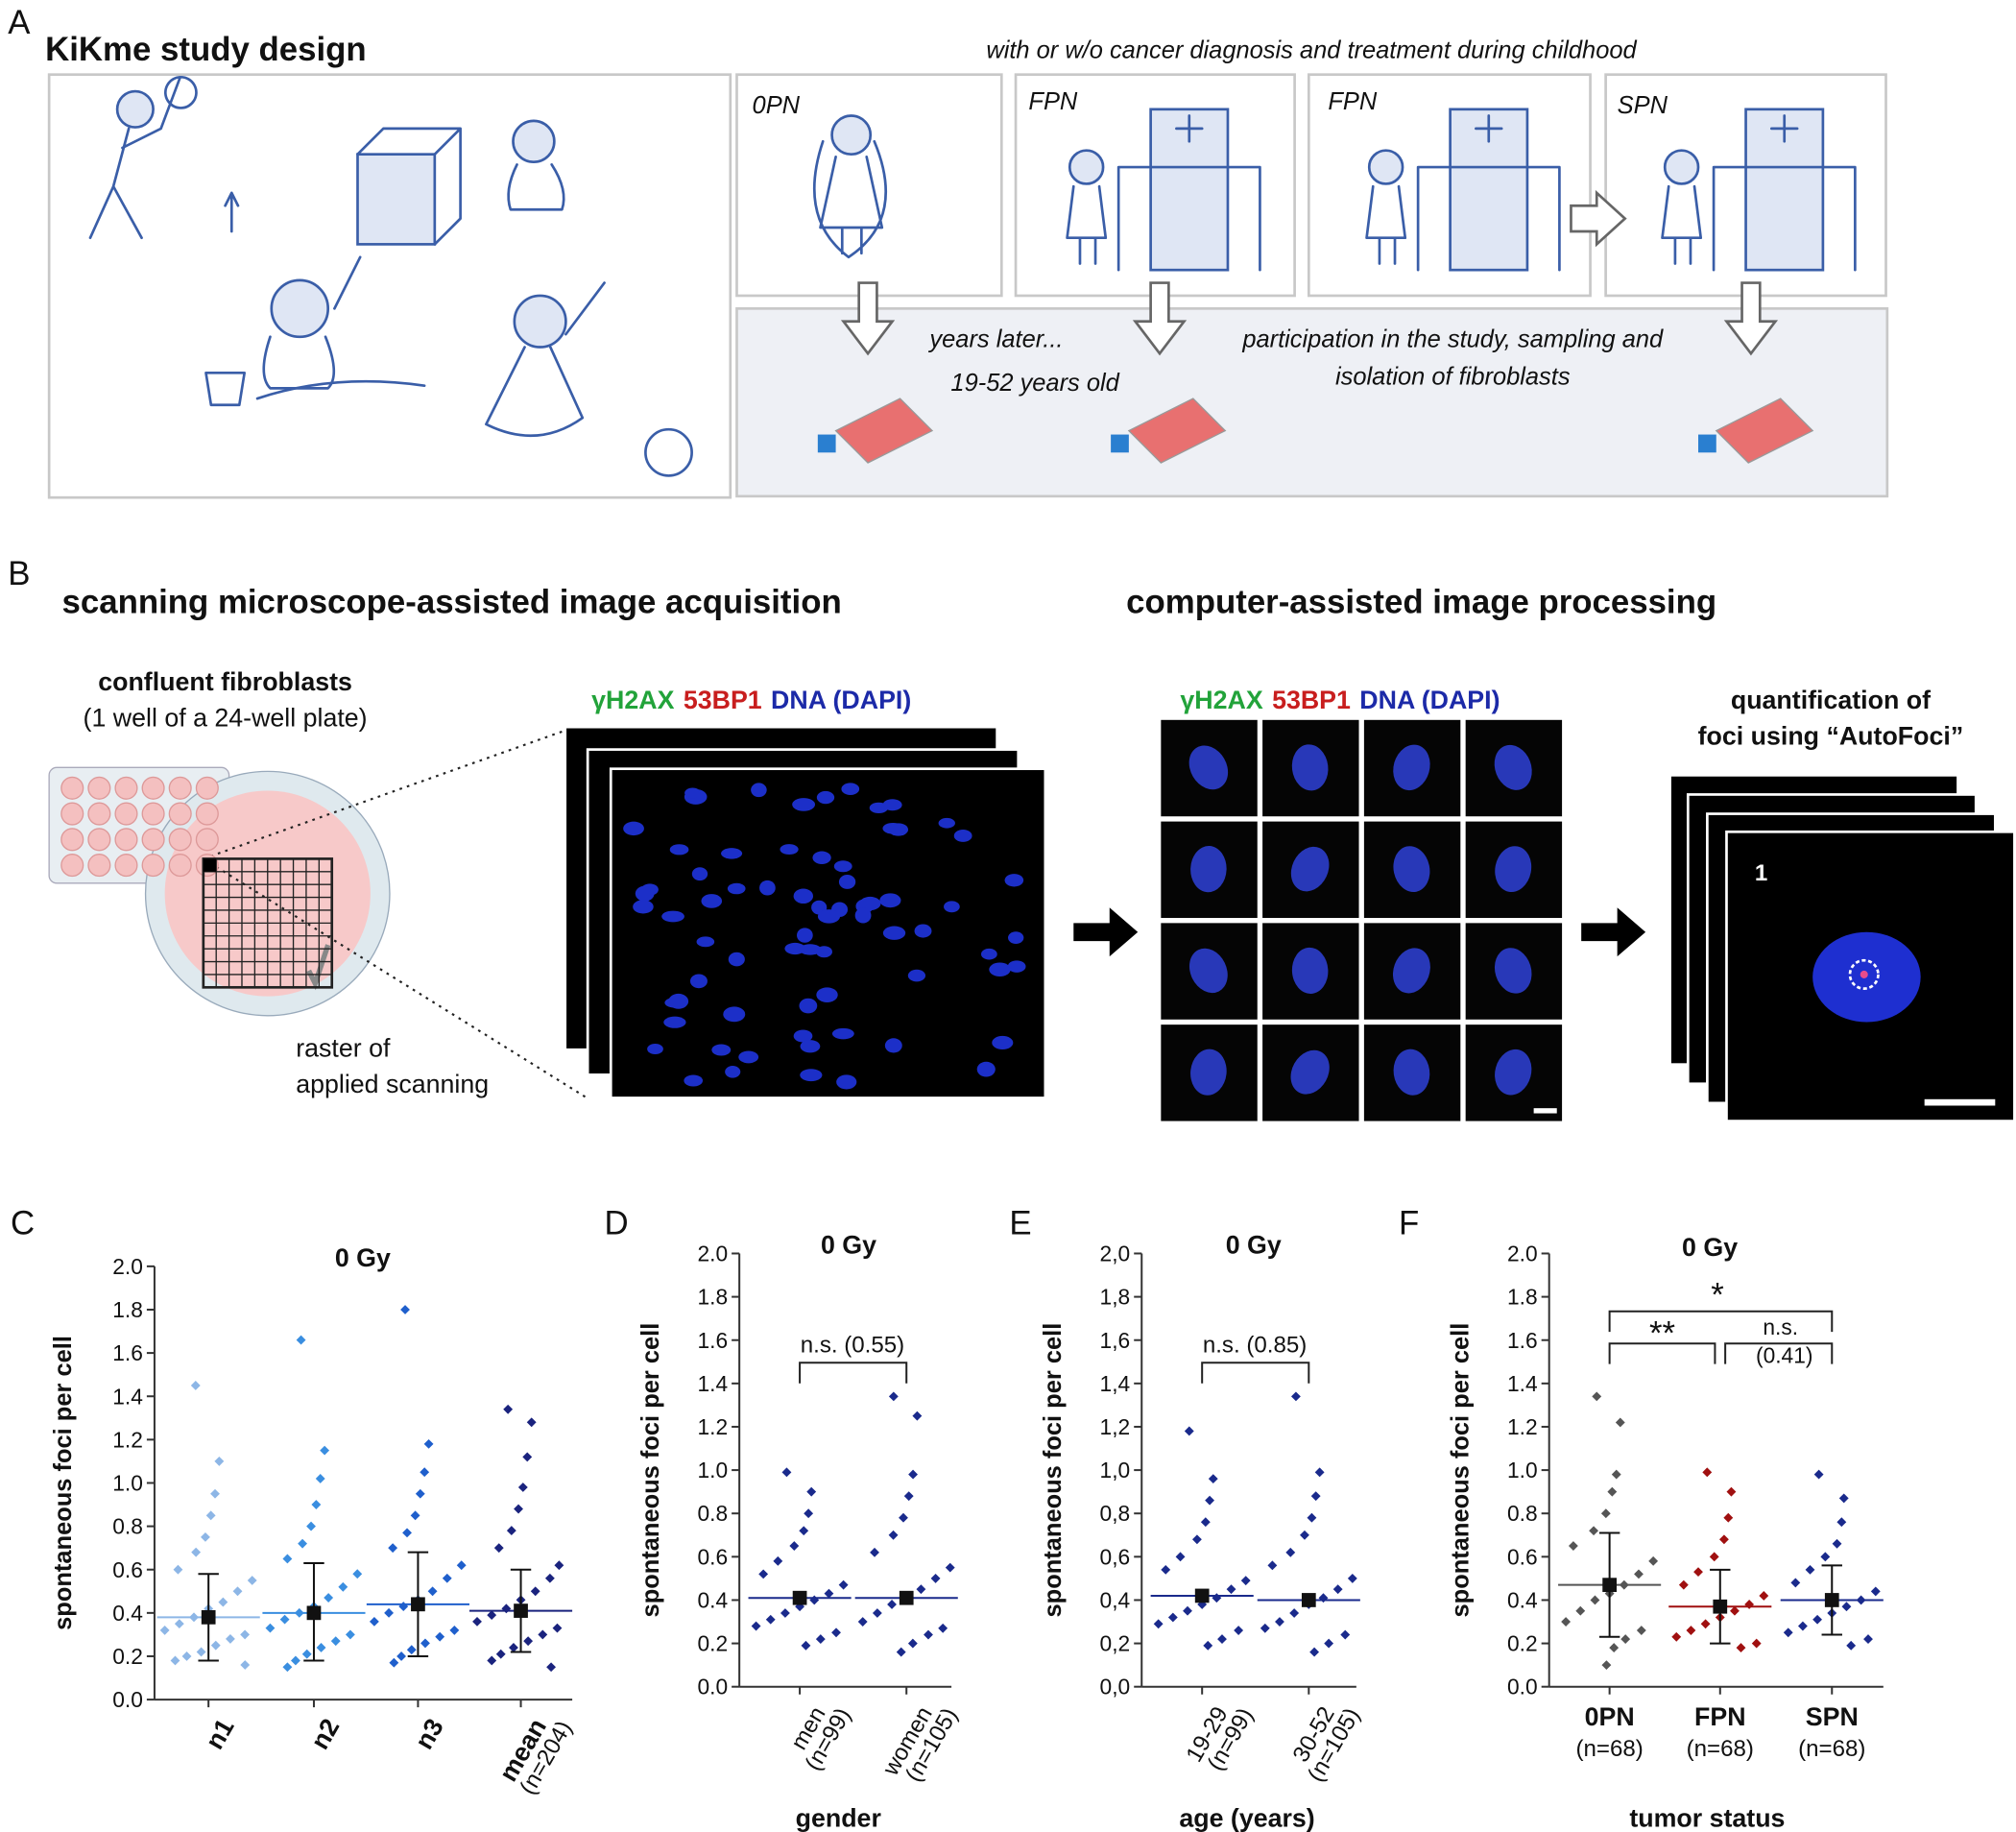 The width and height of the screenshot is (2016, 1832). I want to click on y-tick-label: 1,0, so click(1115, 1470).